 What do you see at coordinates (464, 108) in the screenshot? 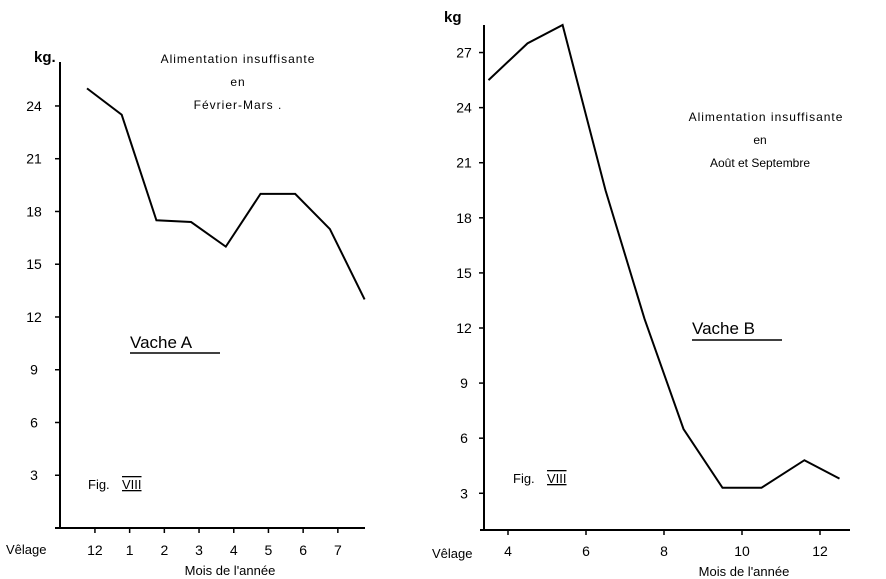
I see `y-tick-label-b: 24` at bounding box center [464, 108].